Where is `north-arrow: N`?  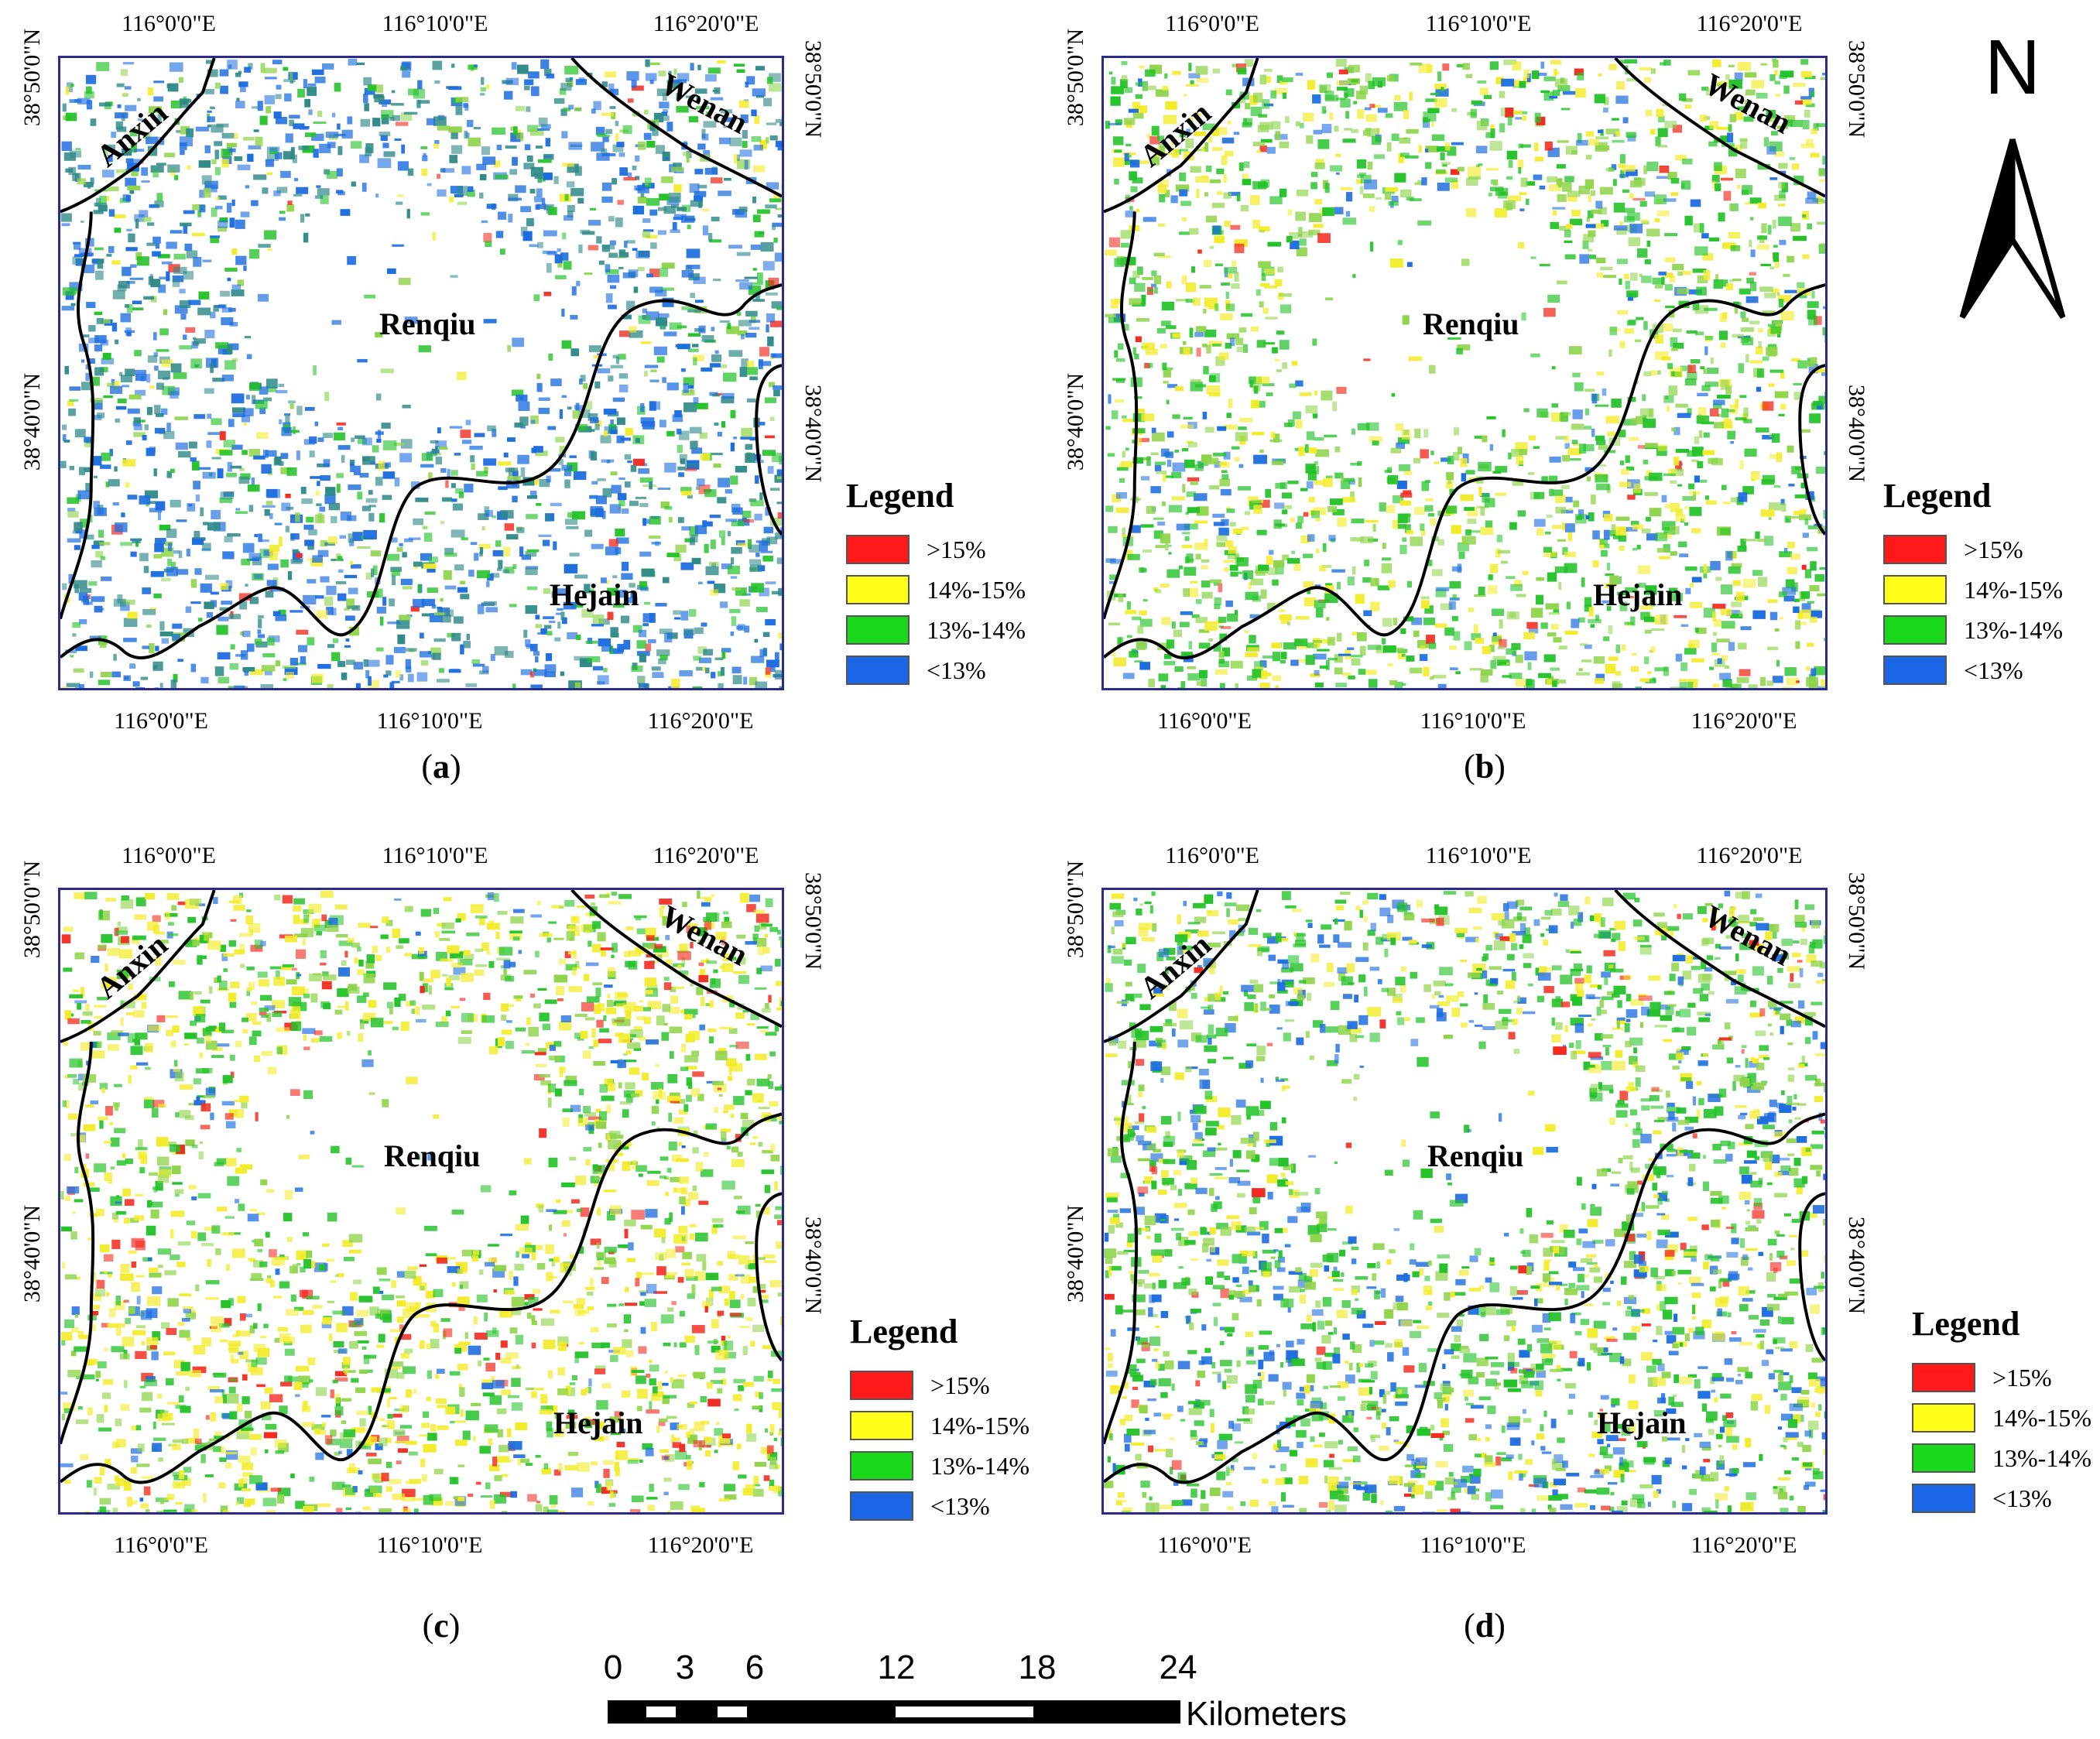
north-arrow: N is located at coordinates (2012, 178).